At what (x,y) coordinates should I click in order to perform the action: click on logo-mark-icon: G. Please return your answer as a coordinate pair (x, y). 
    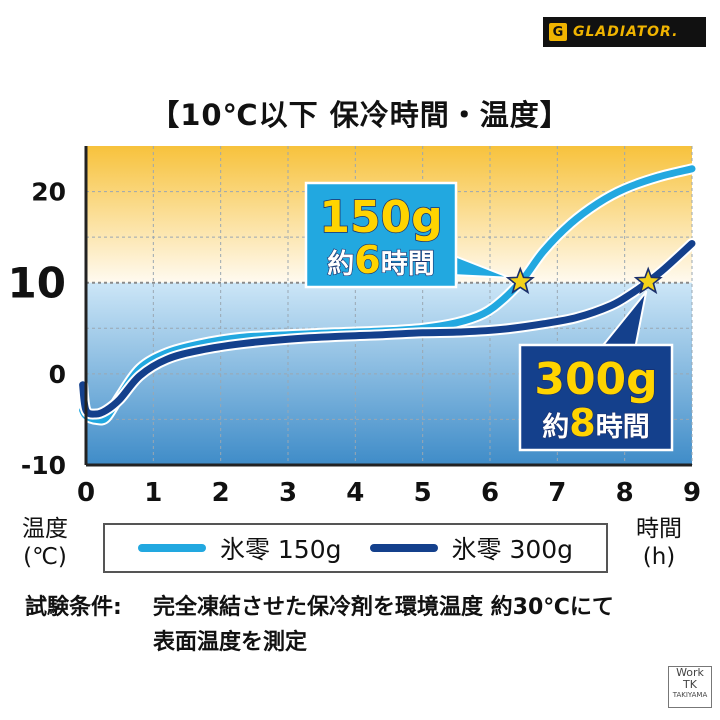
    Looking at the image, I should click on (558, 32).